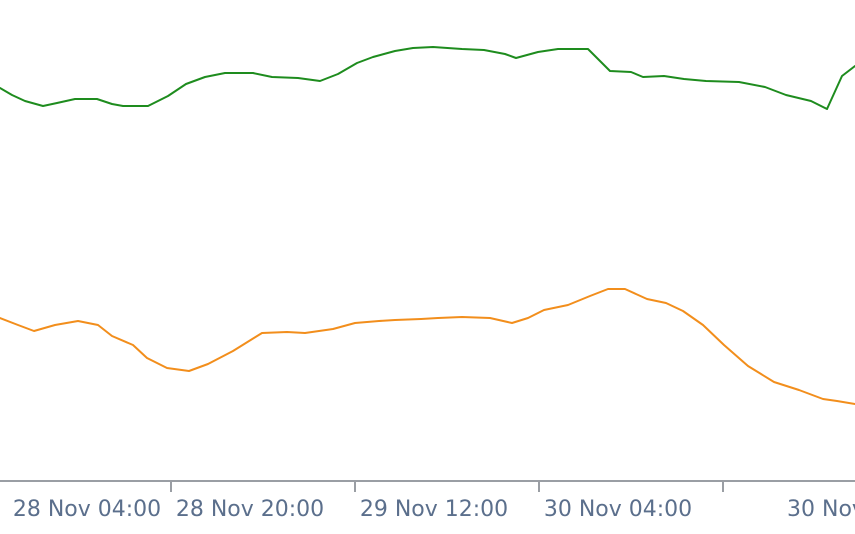  Describe the element at coordinates (434, 509) in the screenshot. I see `x-tick-label: 29 Nov 12:00` at that location.